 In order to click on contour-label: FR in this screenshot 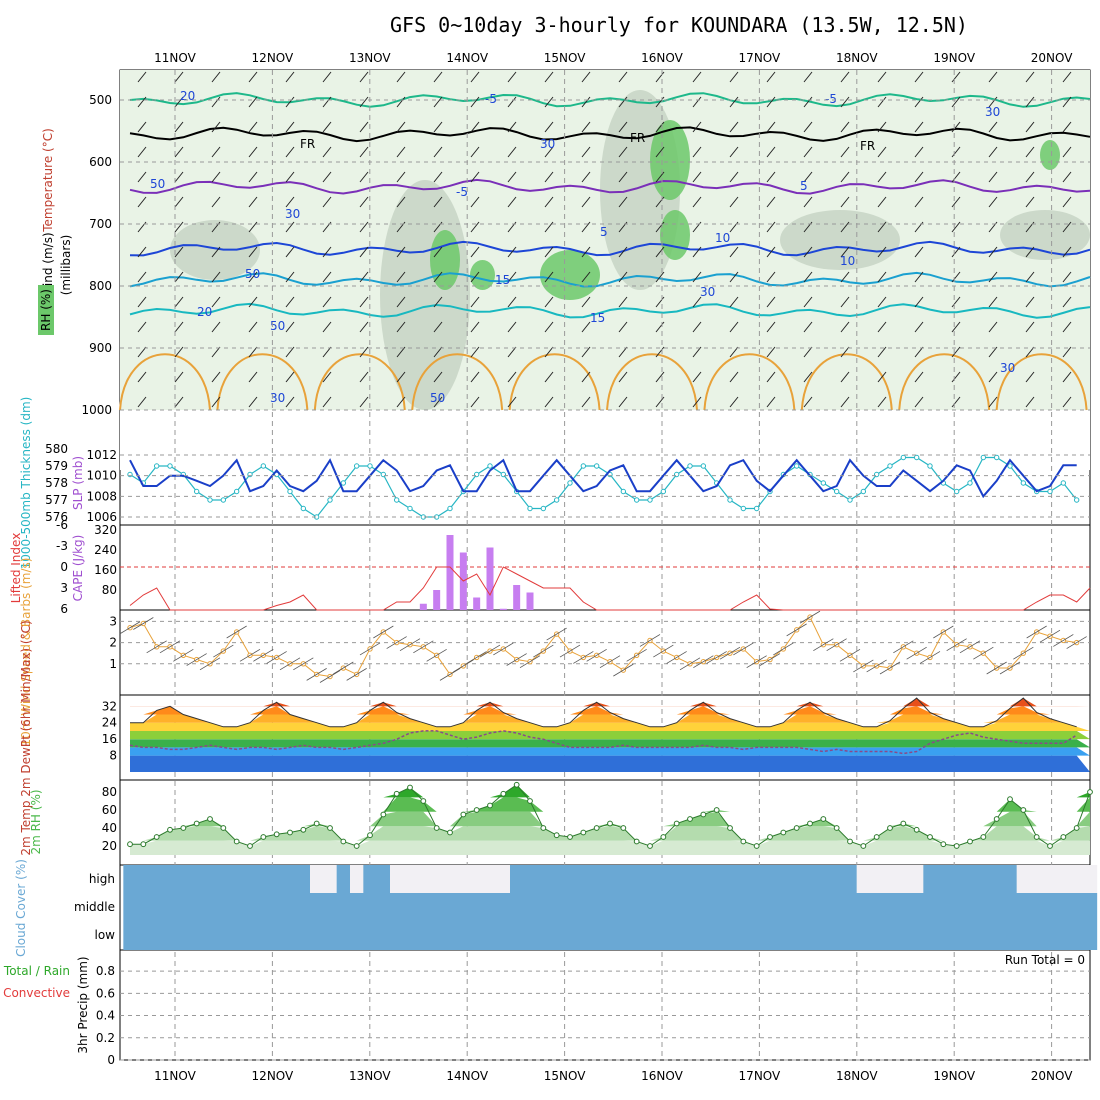, I will do `click(637, 138)`.